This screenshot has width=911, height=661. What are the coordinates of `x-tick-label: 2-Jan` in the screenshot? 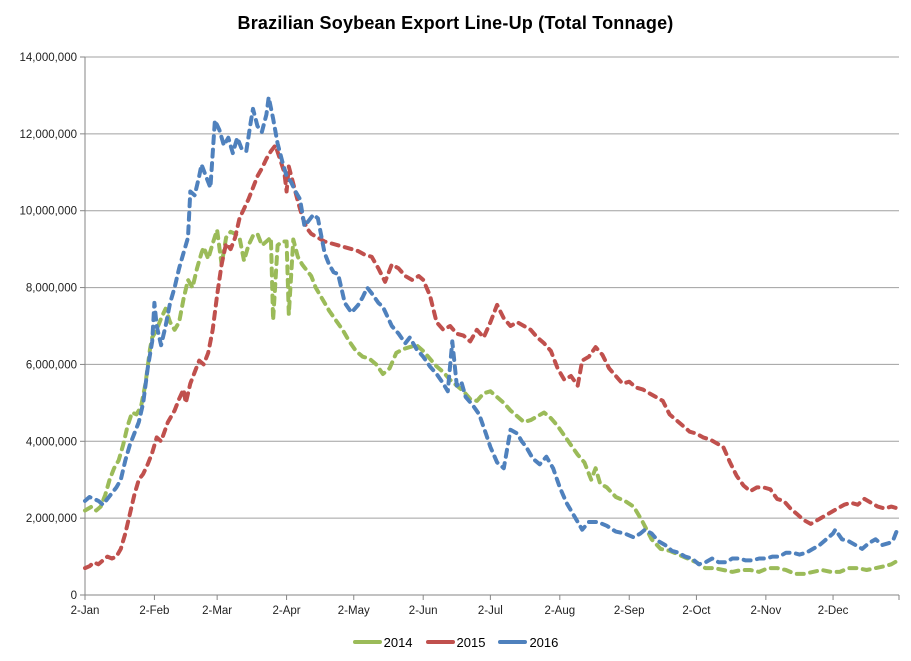 It's located at (85, 611).